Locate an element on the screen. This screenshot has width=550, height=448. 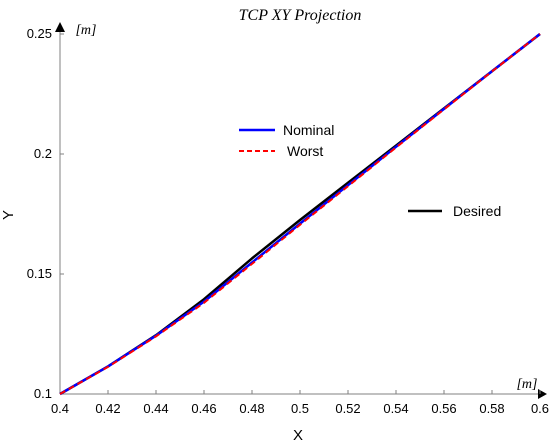
legend-item-nominal: Nominal is located at coordinates (286, 130).